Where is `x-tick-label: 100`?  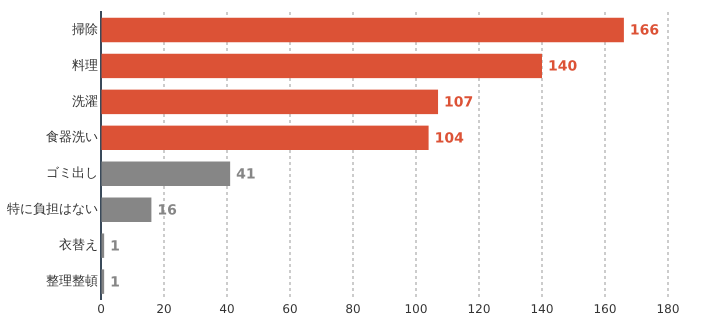 x-tick-label: 100 is located at coordinates (416, 309).